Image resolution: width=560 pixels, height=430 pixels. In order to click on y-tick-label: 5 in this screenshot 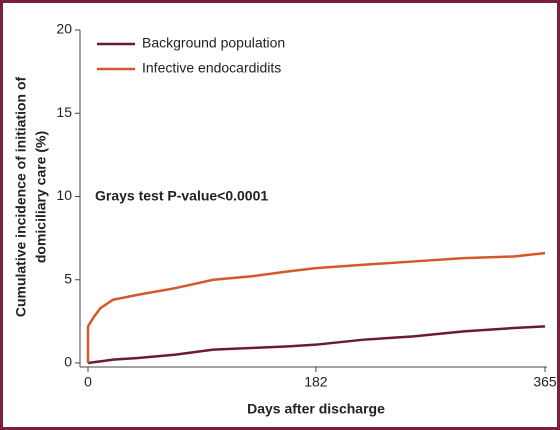, I will do `click(68, 278)`.